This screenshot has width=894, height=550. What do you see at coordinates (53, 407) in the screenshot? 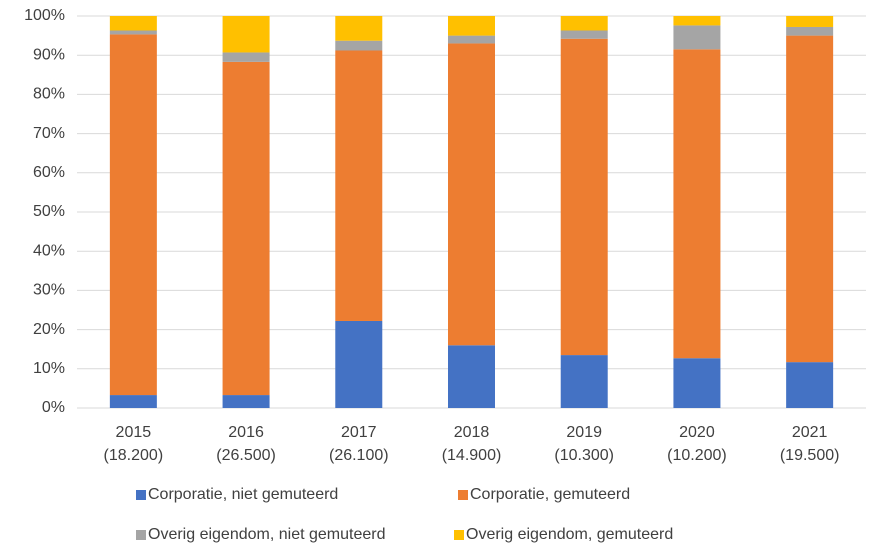
I see `y-tick-label: 0%` at bounding box center [53, 407].